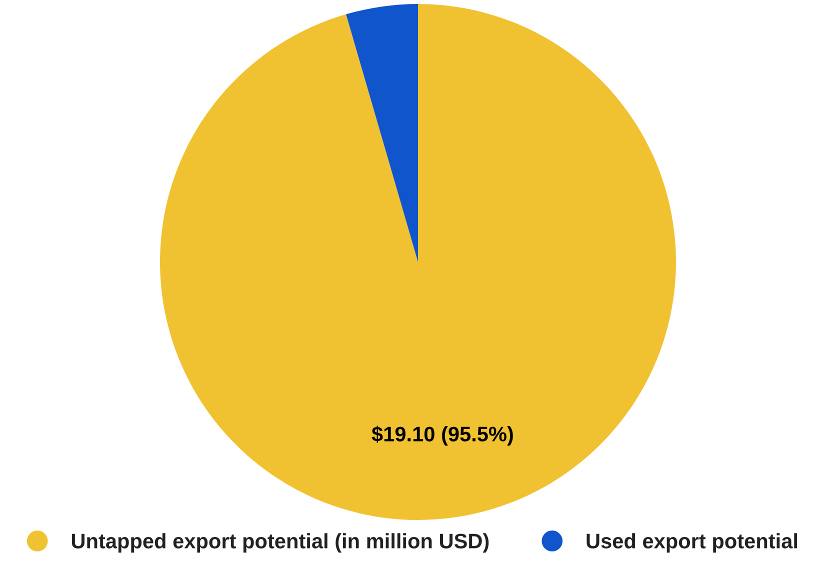 The width and height of the screenshot is (815, 563). What do you see at coordinates (442, 436) in the screenshot?
I see `data-label: $19.10 (95.5%)` at bounding box center [442, 436].